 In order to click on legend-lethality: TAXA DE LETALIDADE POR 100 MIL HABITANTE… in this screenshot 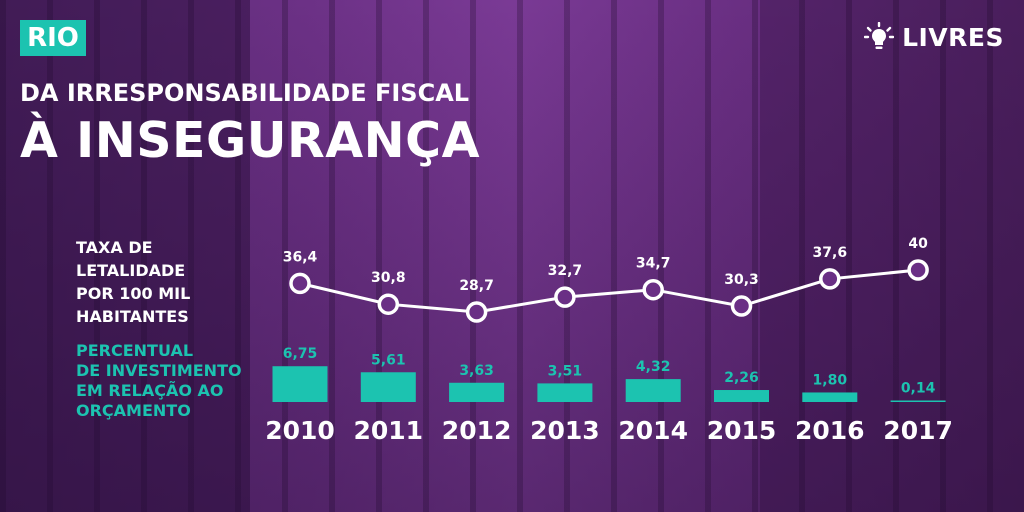, I will do `click(166, 282)`.